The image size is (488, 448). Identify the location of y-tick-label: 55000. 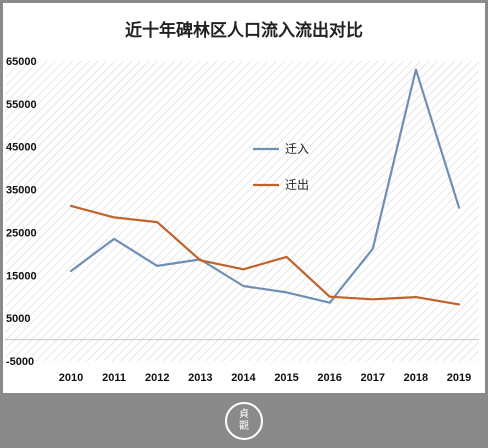
(21, 105).